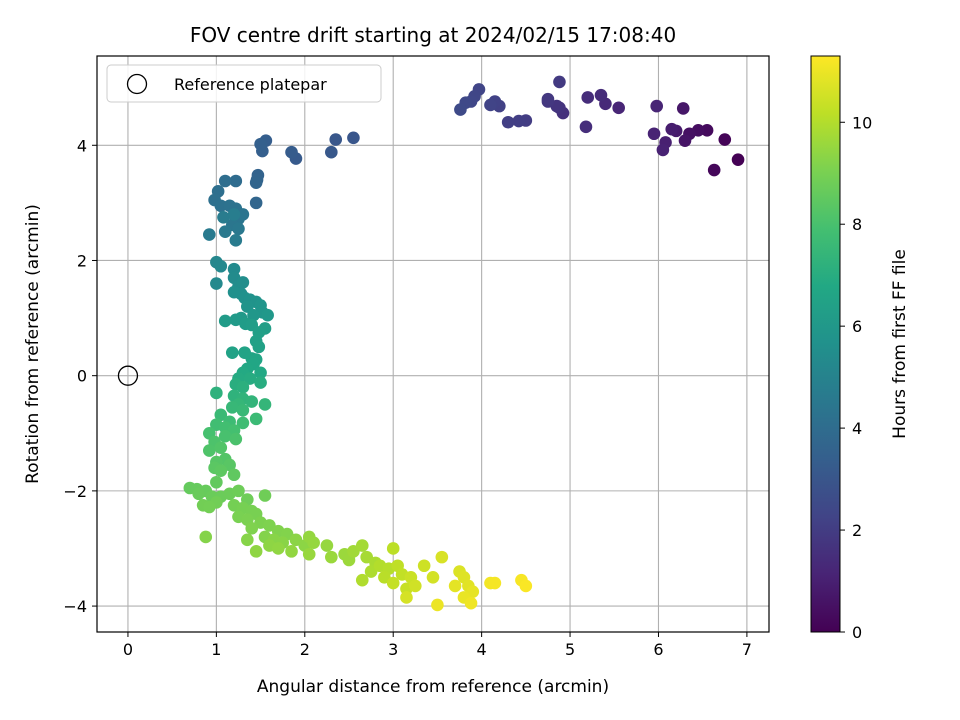  Describe the element at coordinates (747, 649) in the screenshot. I see `x-tick-label: 7` at that location.